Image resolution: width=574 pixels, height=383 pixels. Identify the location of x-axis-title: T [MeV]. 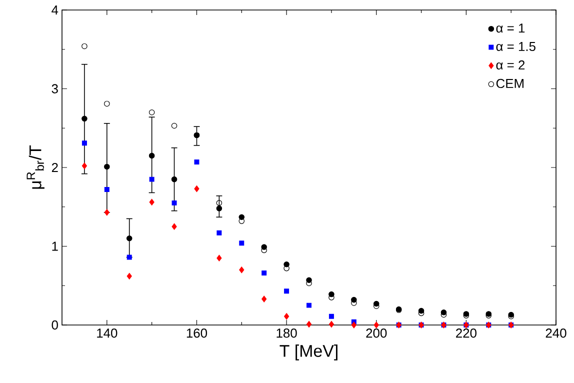
(309, 352).